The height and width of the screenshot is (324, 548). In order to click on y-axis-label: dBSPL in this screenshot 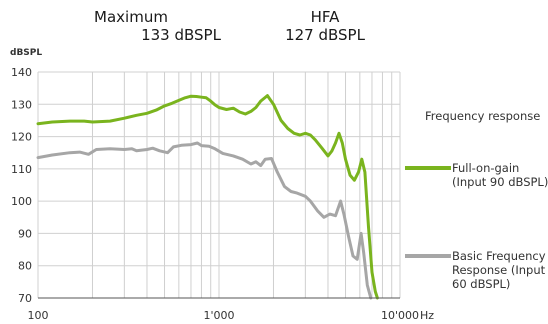, I will do `click(26, 53)`.